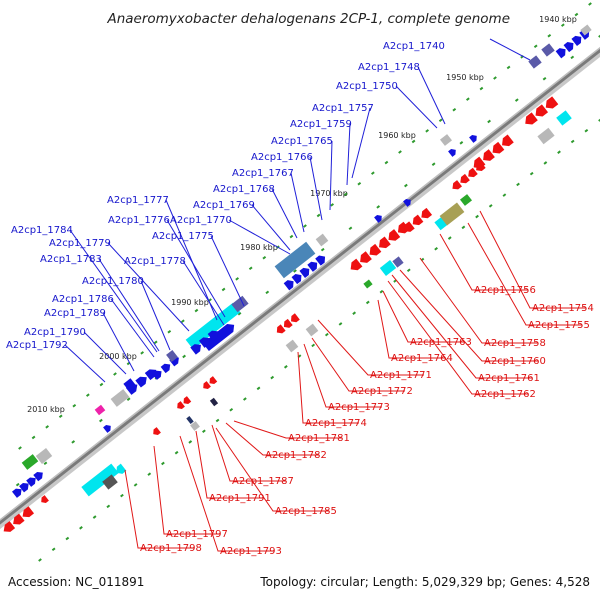  I want to click on gene-label-bottom: A2cp1_1761, so click(509, 378).